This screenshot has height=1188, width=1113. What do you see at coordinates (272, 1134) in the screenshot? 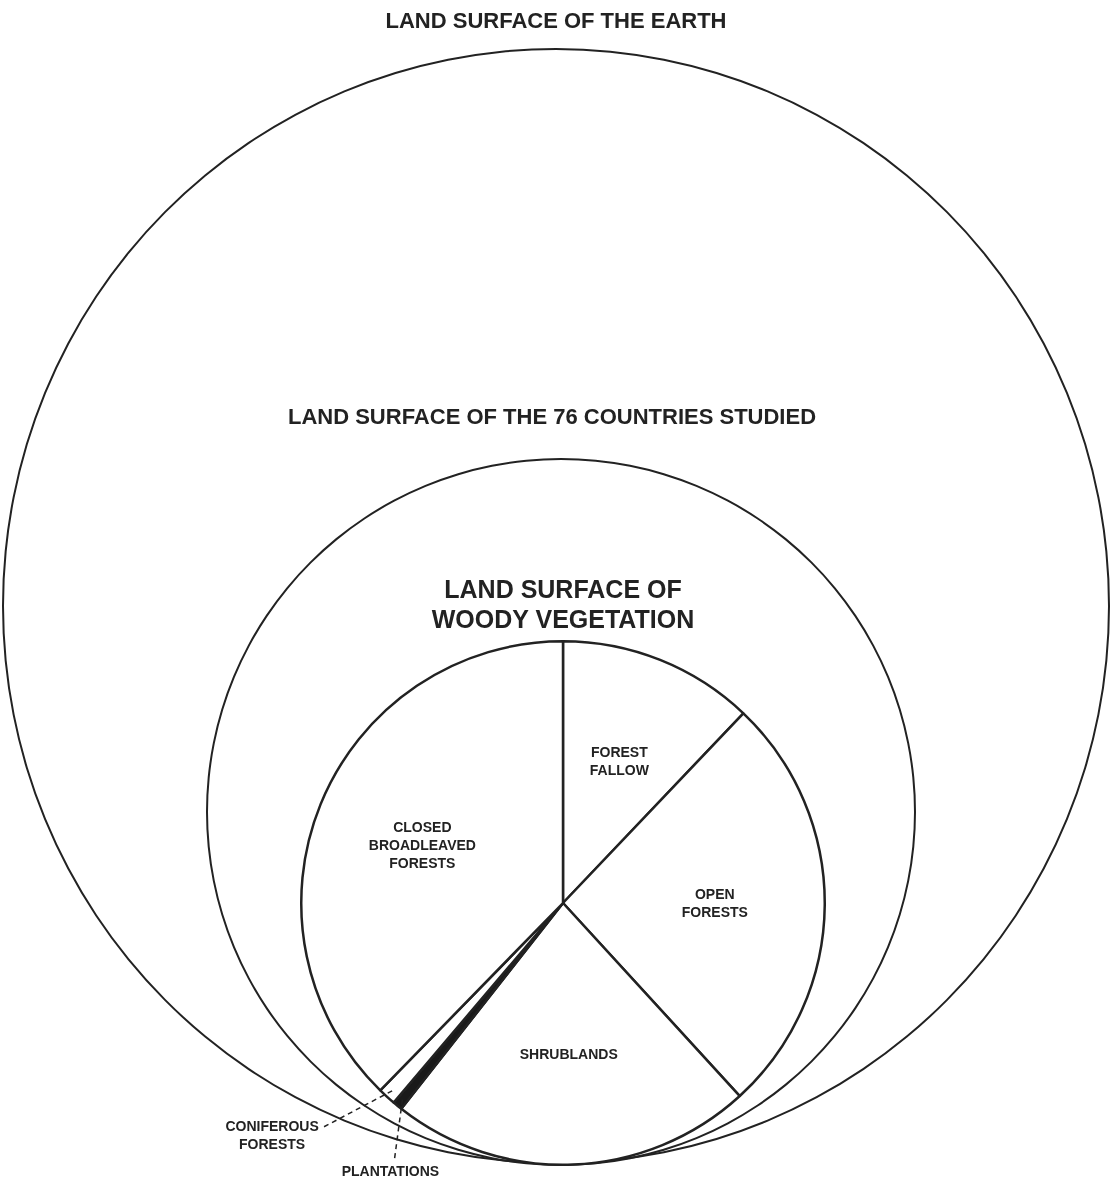
I see `slice-label: CONIFEROUS FORESTS` at bounding box center [272, 1134].